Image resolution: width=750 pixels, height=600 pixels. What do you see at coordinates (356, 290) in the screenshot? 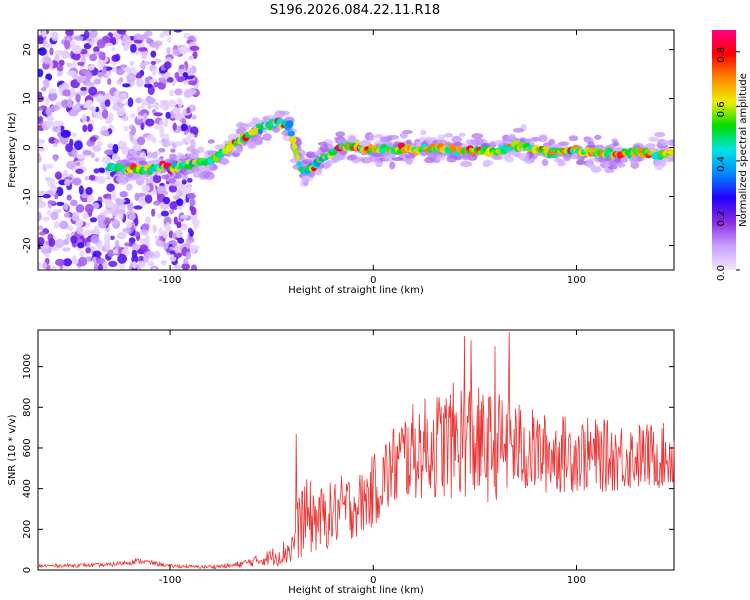
I see `spectrogram-x-label: Height of straight line (km)` at bounding box center [356, 290].